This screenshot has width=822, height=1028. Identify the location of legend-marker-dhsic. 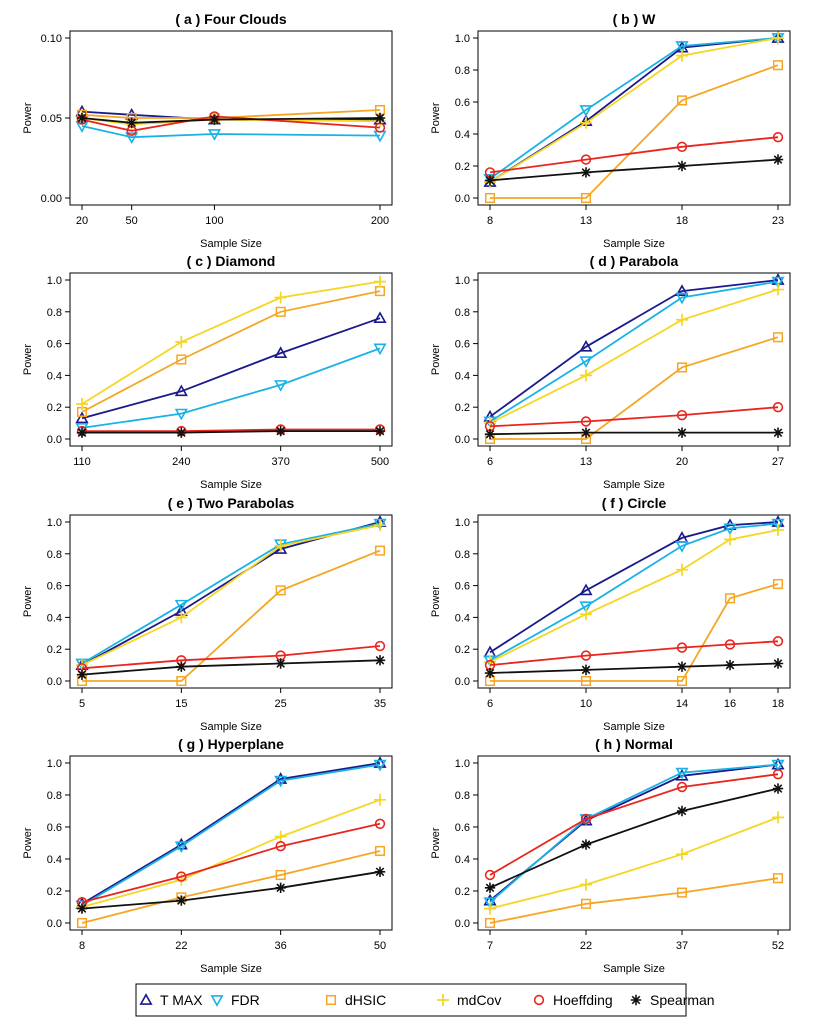
(331, 1000).